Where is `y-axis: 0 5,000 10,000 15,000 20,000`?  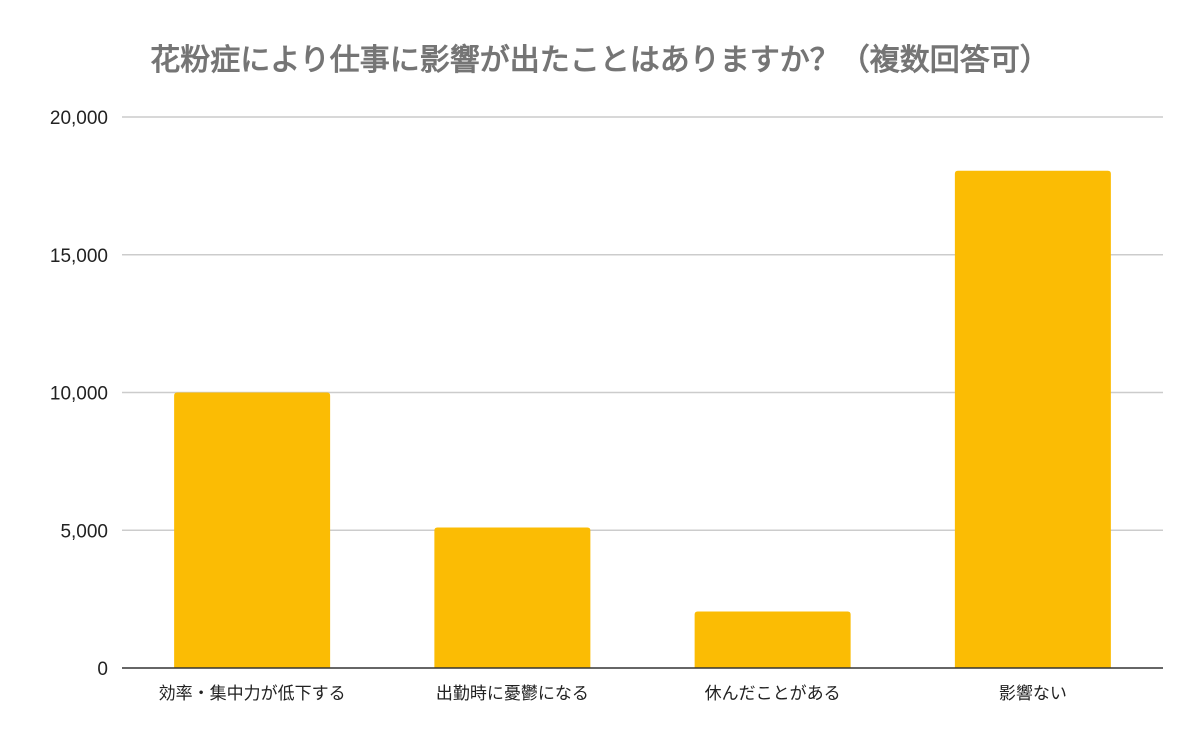 y-axis: 0 5,000 10,000 15,000 20,000 is located at coordinates (79, 394).